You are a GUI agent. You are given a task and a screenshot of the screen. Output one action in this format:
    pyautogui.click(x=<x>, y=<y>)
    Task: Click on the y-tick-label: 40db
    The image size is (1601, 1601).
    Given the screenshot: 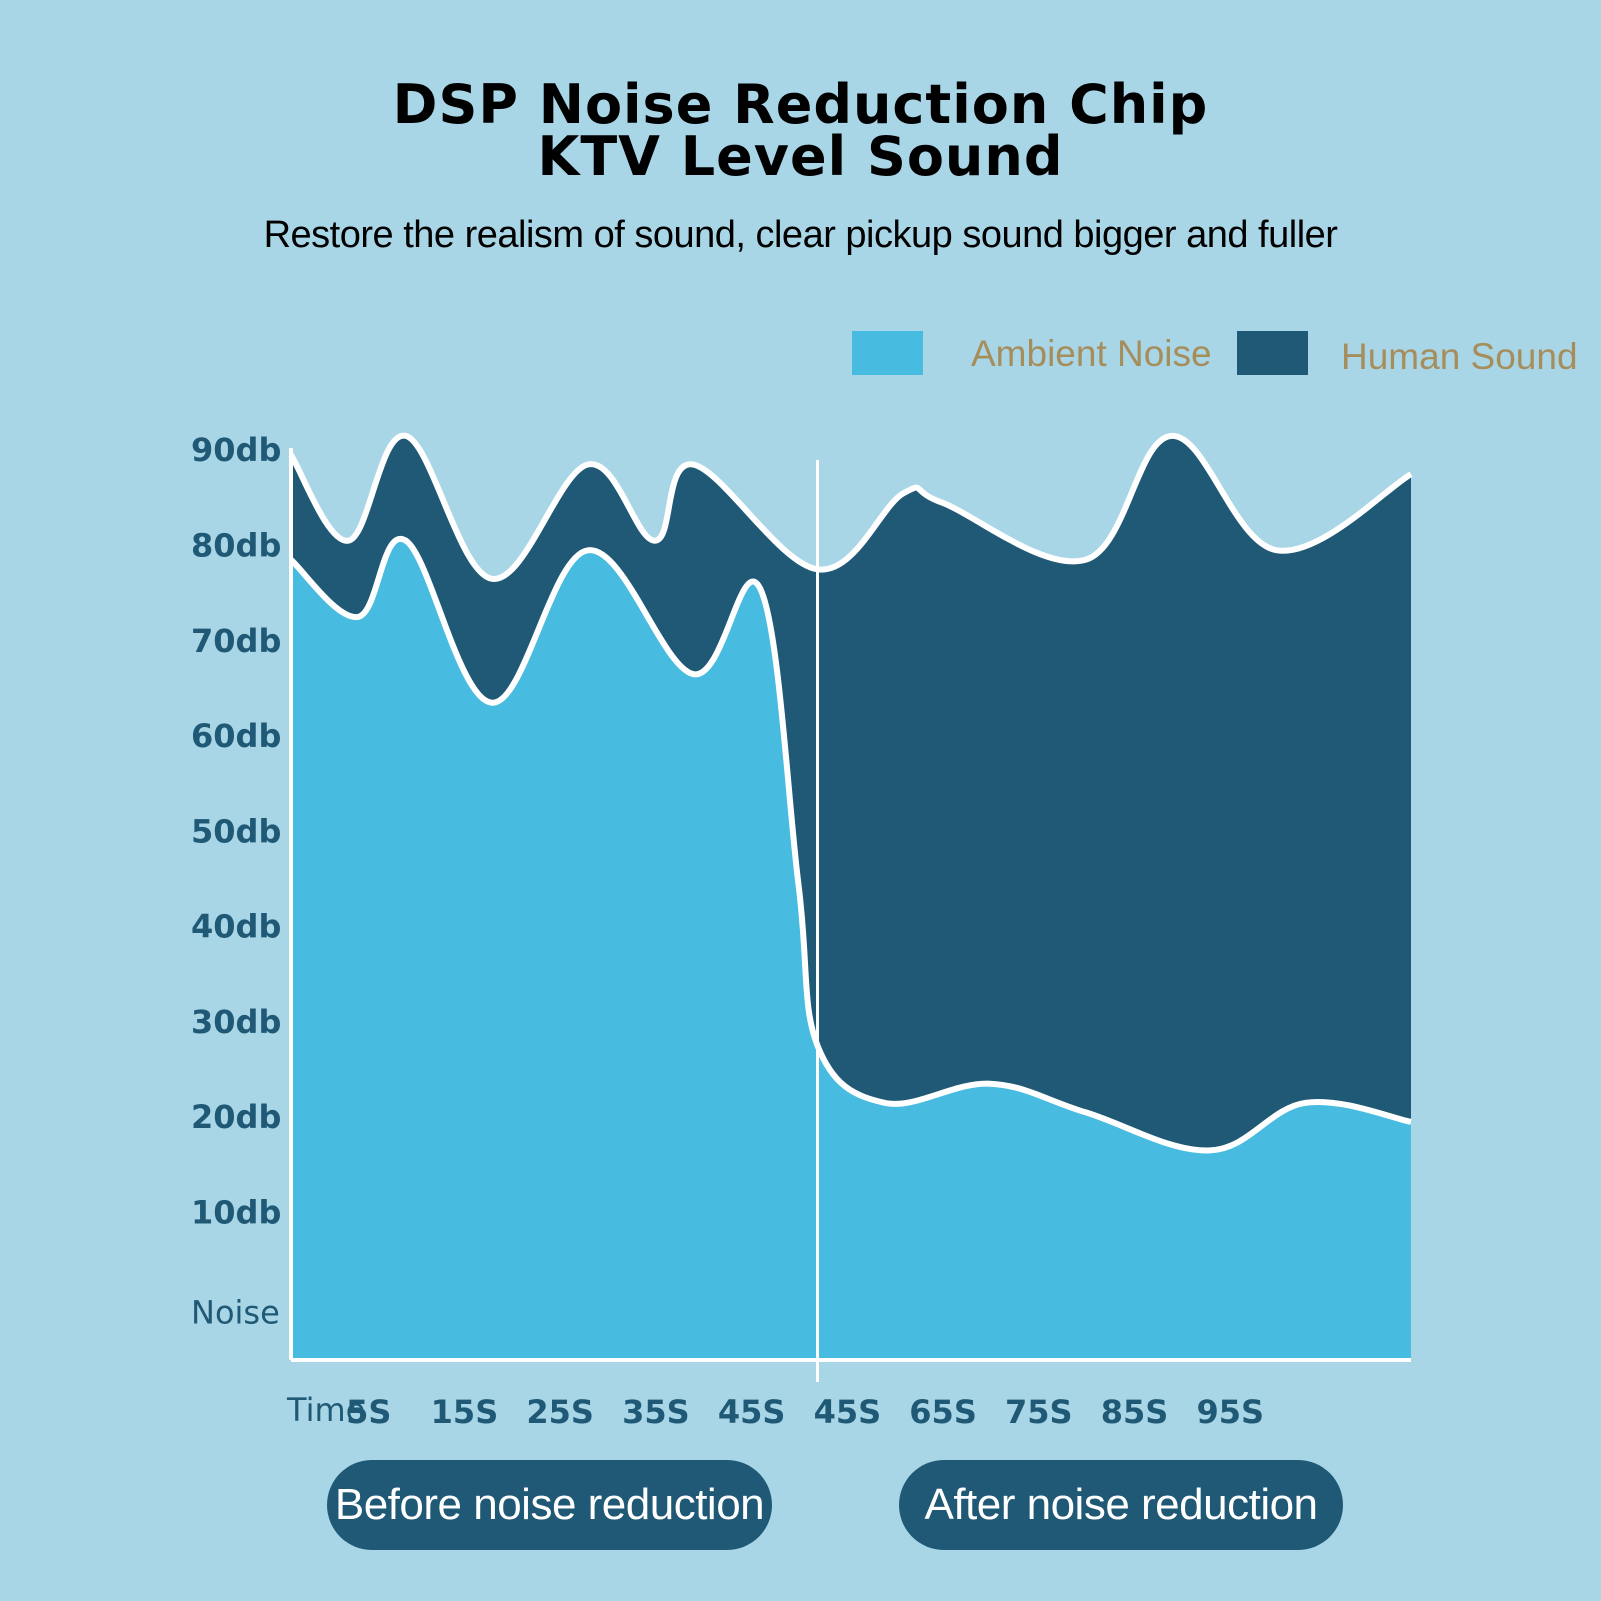 What is the action you would take?
    pyautogui.click(x=236, y=927)
    